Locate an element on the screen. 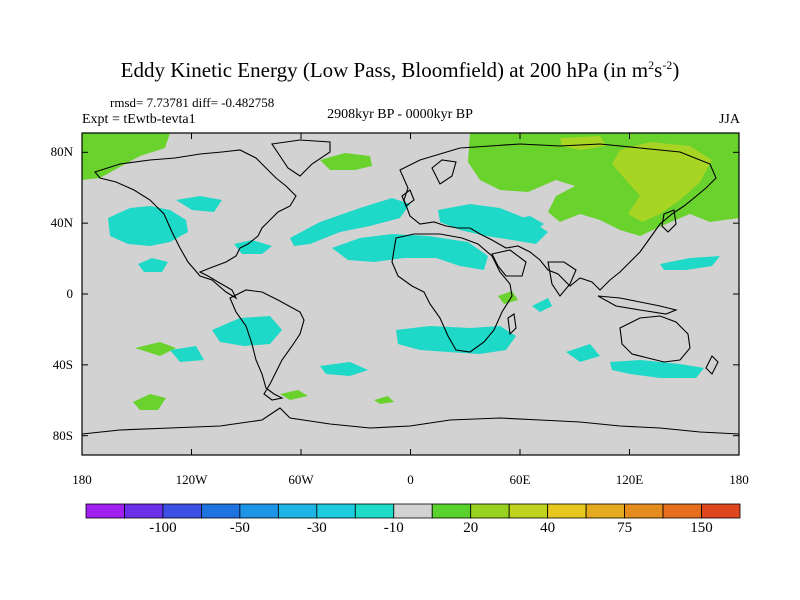  cyan-s-africa is located at coordinates (456, 340).